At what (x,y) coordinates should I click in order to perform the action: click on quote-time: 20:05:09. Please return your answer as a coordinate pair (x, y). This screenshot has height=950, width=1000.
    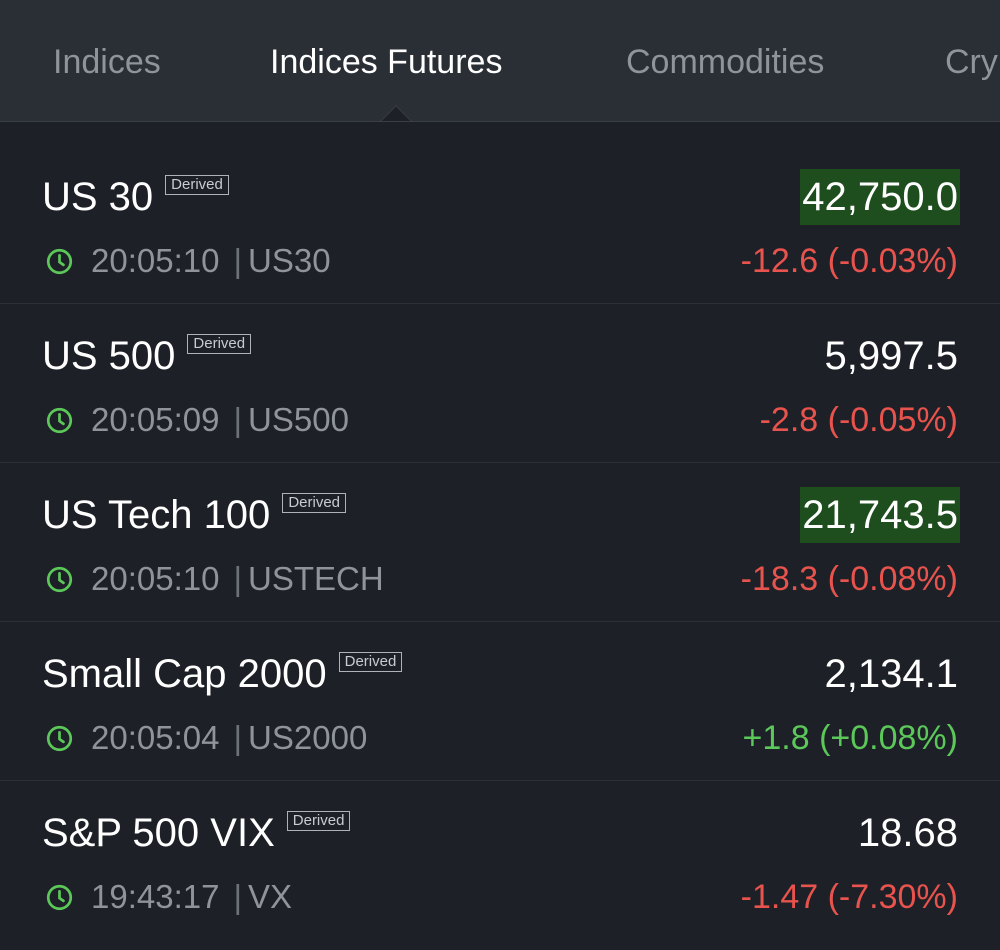
    Looking at the image, I should click on (155, 419).